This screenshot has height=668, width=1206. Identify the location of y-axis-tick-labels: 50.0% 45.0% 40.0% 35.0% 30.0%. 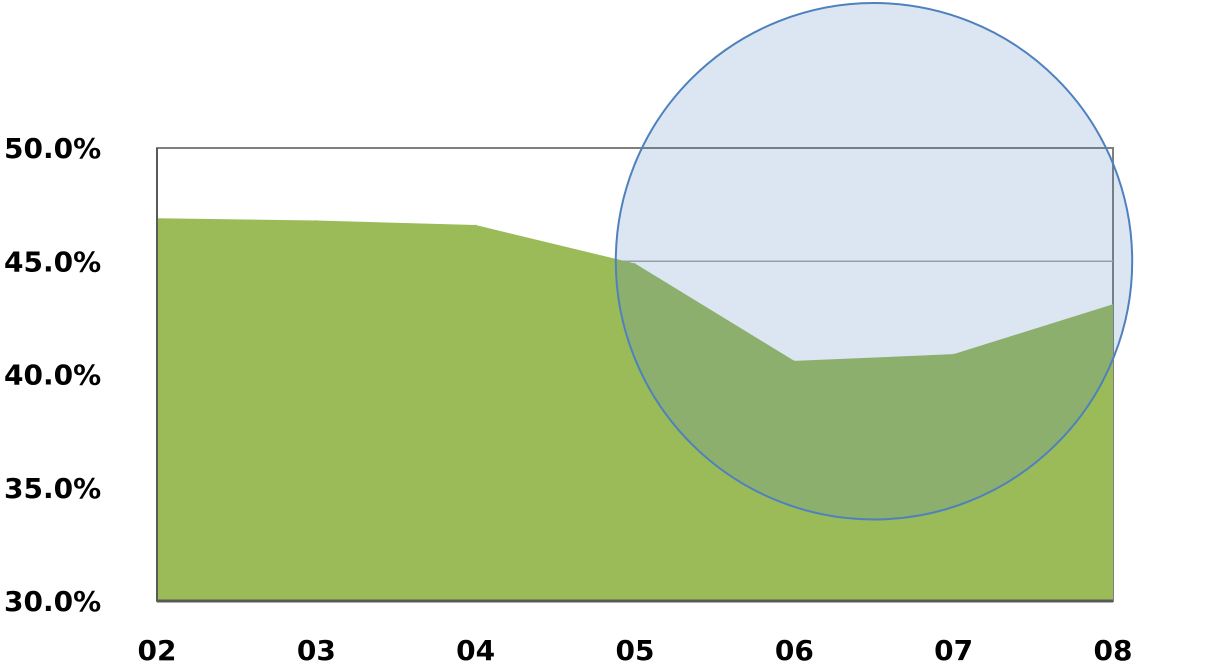
(52, 375).